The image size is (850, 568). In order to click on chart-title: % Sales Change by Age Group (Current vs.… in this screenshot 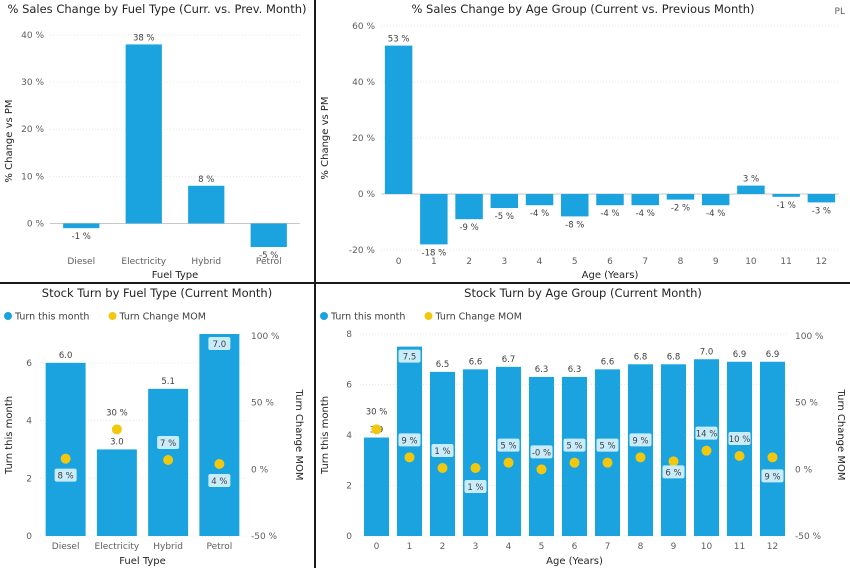, I will do `click(582, 9)`.